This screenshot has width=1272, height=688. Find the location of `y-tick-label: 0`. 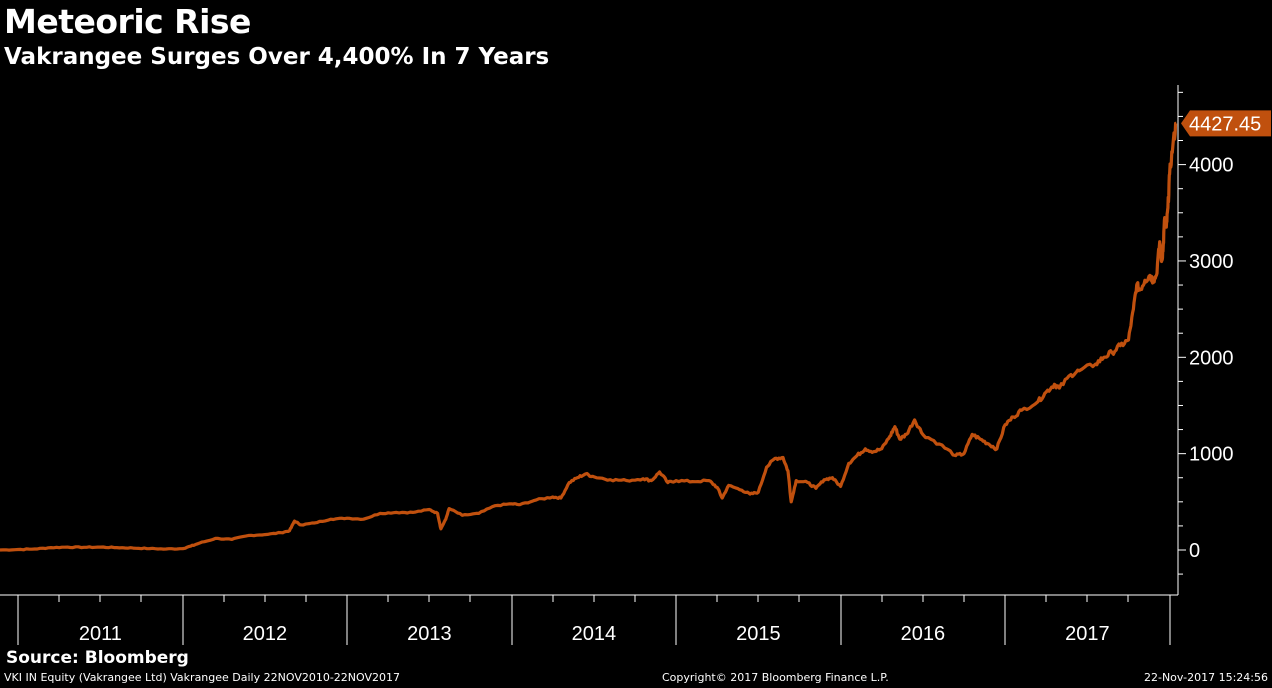

y-tick-label: 0 is located at coordinates (1194, 551).